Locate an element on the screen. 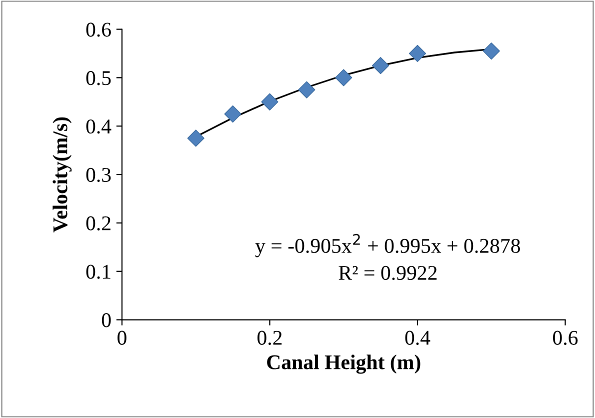  y-tick-label: 0.1 is located at coordinates (98, 271).